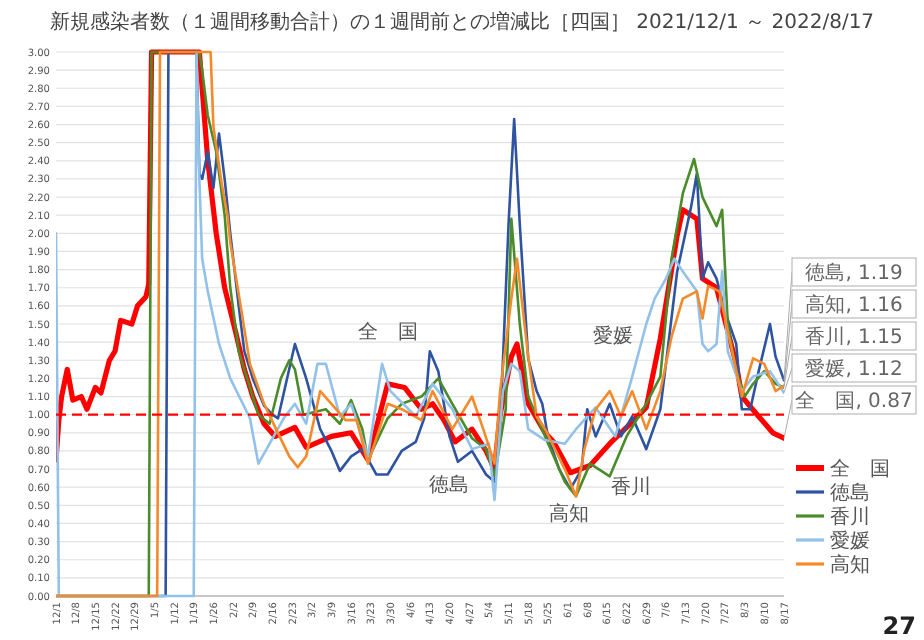 Image resolution: width=924 pixels, height=640 pixels. Describe the element at coordinates (850, 493) in the screenshot. I see `legend-label: 徳島` at that location.